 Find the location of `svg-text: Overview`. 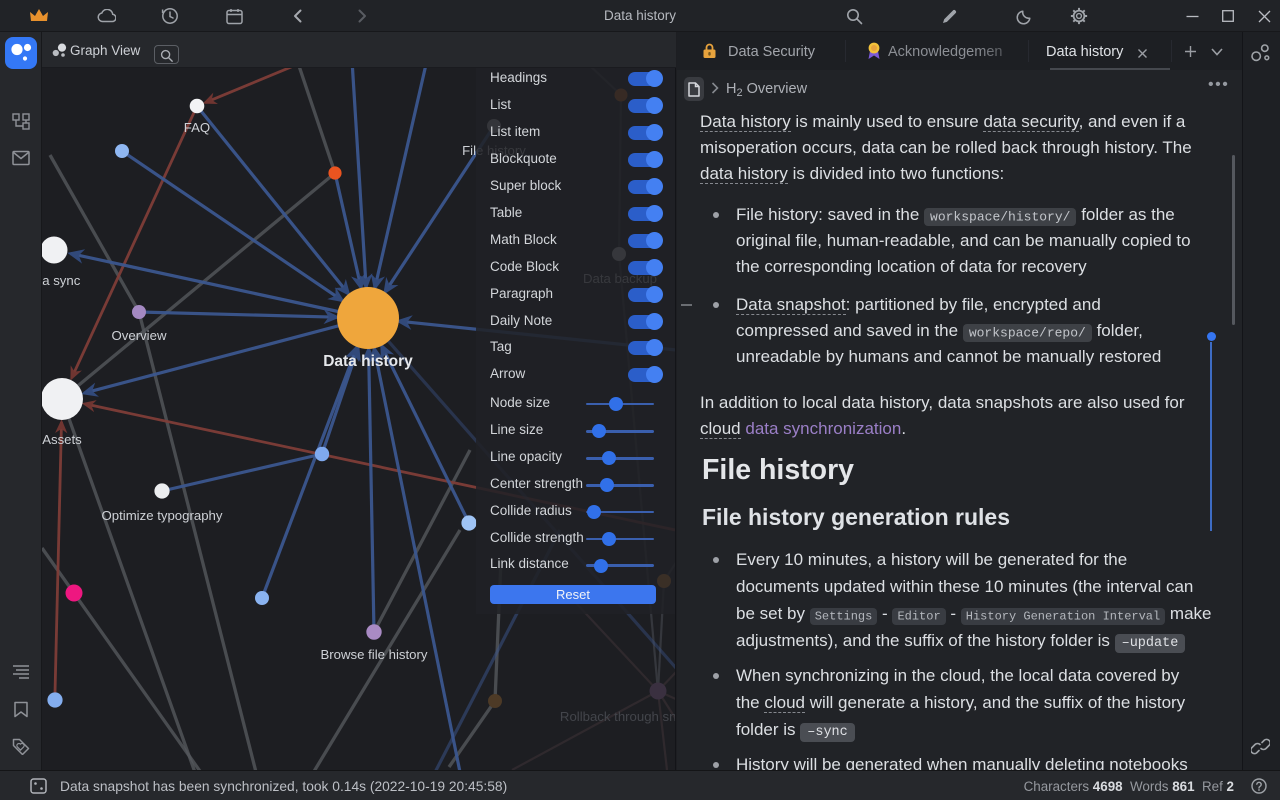

svg-text: Overview is located at coordinates (139, 335).